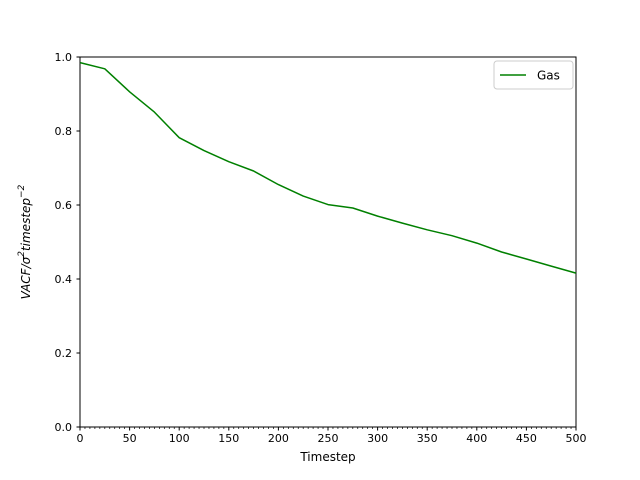 The height and width of the screenshot is (480, 640). Describe the element at coordinates (278, 438) in the screenshot. I see `x-tick-label: 200` at that location.